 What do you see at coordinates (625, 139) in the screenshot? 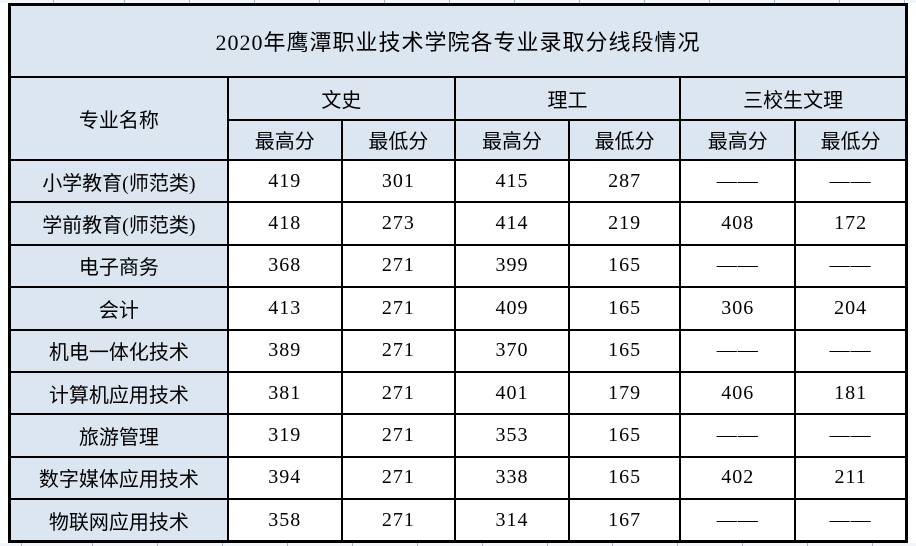
I see `subheader-science-min: 最低分` at bounding box center [625, 139].